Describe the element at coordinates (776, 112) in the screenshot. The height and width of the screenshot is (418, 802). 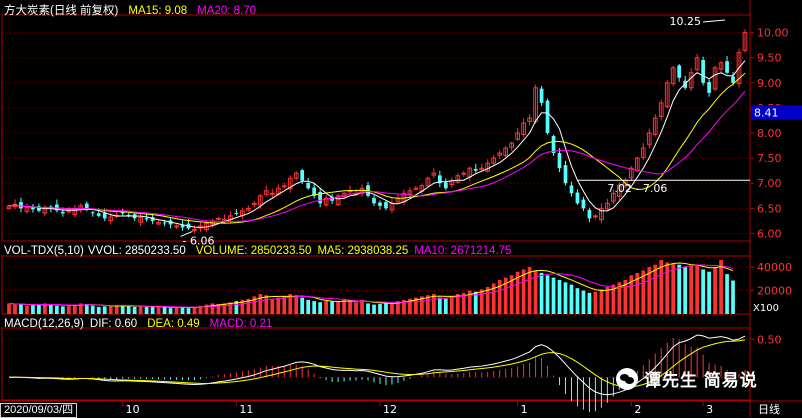
I see `current-price-box` at that location.